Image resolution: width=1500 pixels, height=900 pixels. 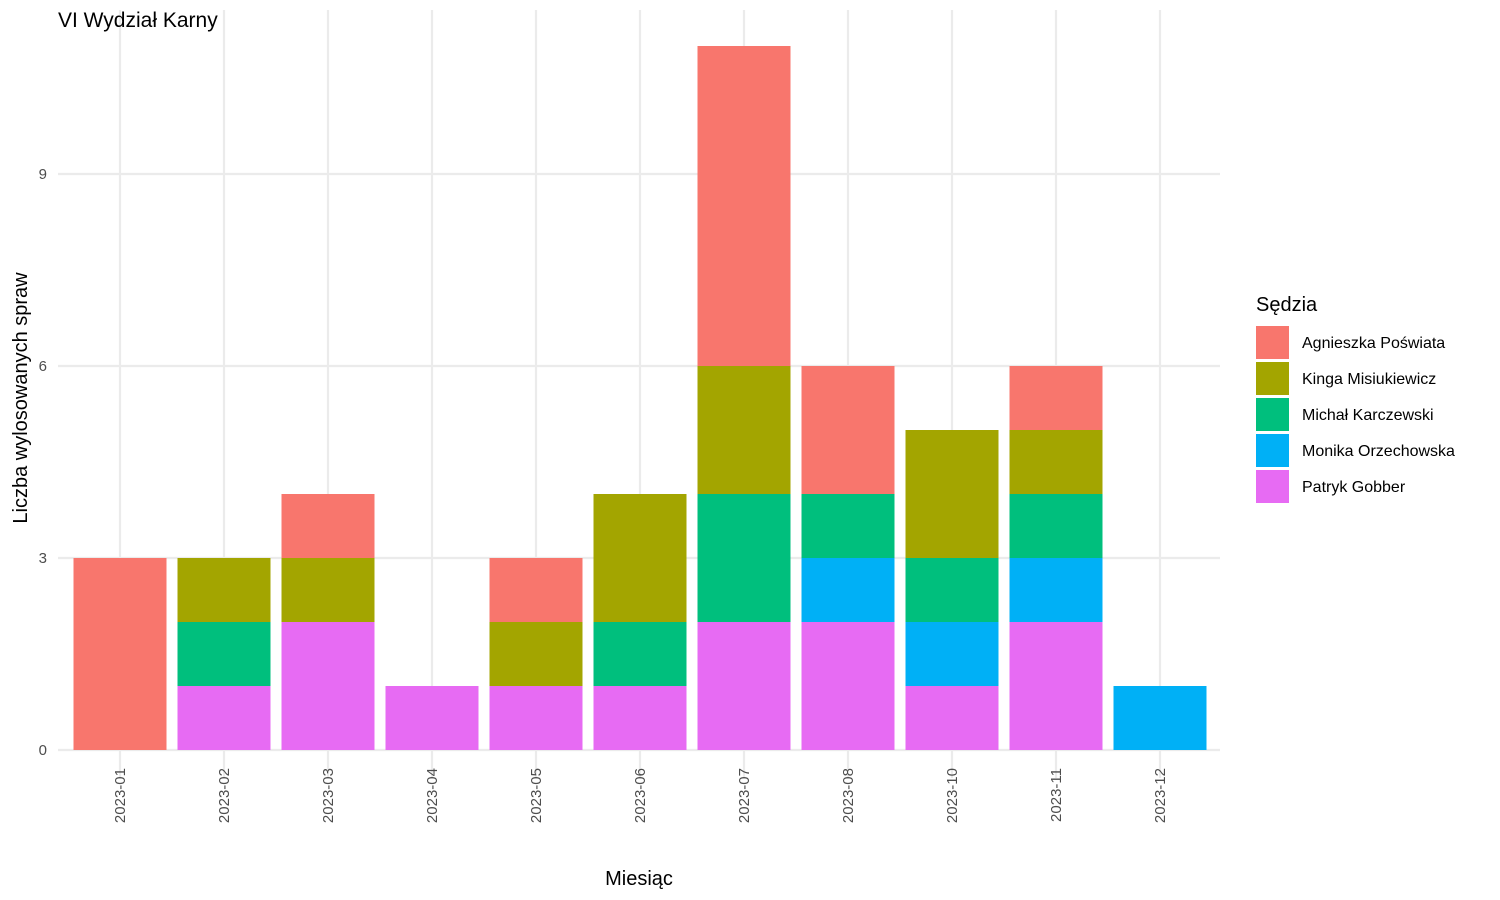 I want to click on legend-label: Patryk Gobber, so click(x=1354, y=487).